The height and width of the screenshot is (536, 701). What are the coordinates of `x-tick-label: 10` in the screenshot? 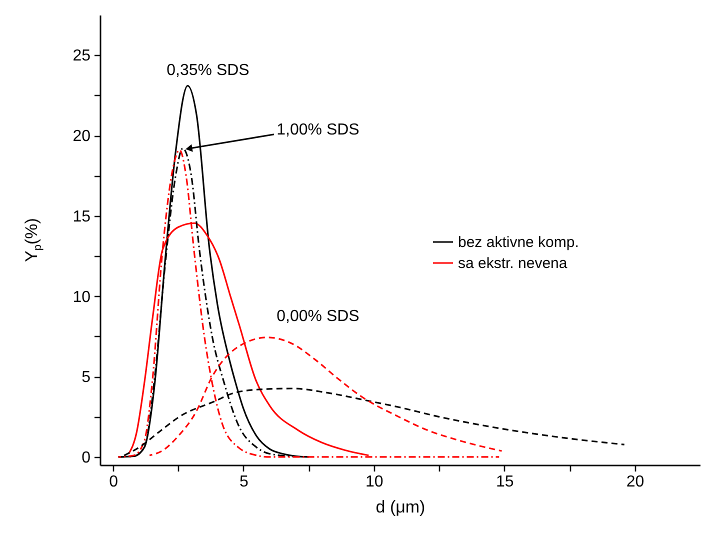 It's located at (375, 482).